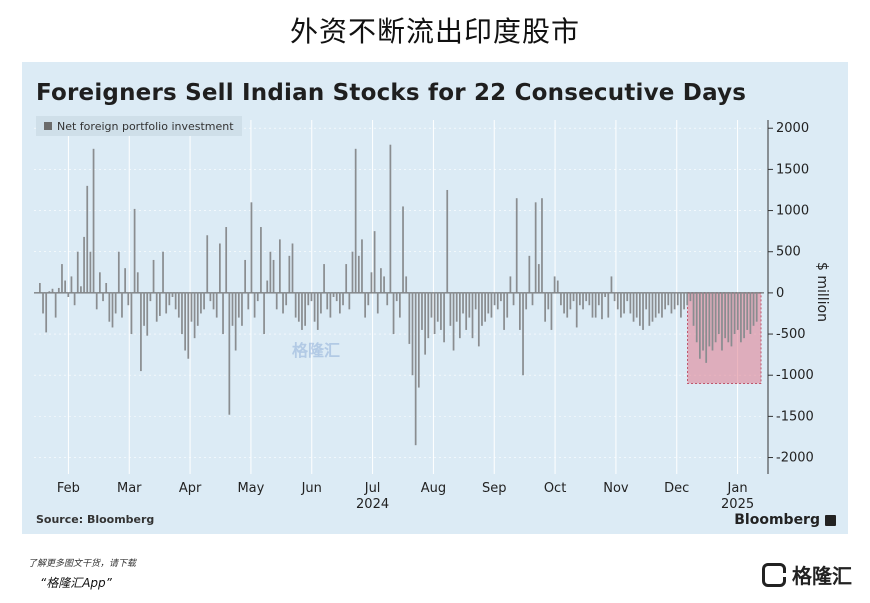 This screenshot has height=603, width=870. What do you see at coordinates (795, 375) in the screenshot?
I see `y-tick-label: -1000` at bounding box center [795, 375].